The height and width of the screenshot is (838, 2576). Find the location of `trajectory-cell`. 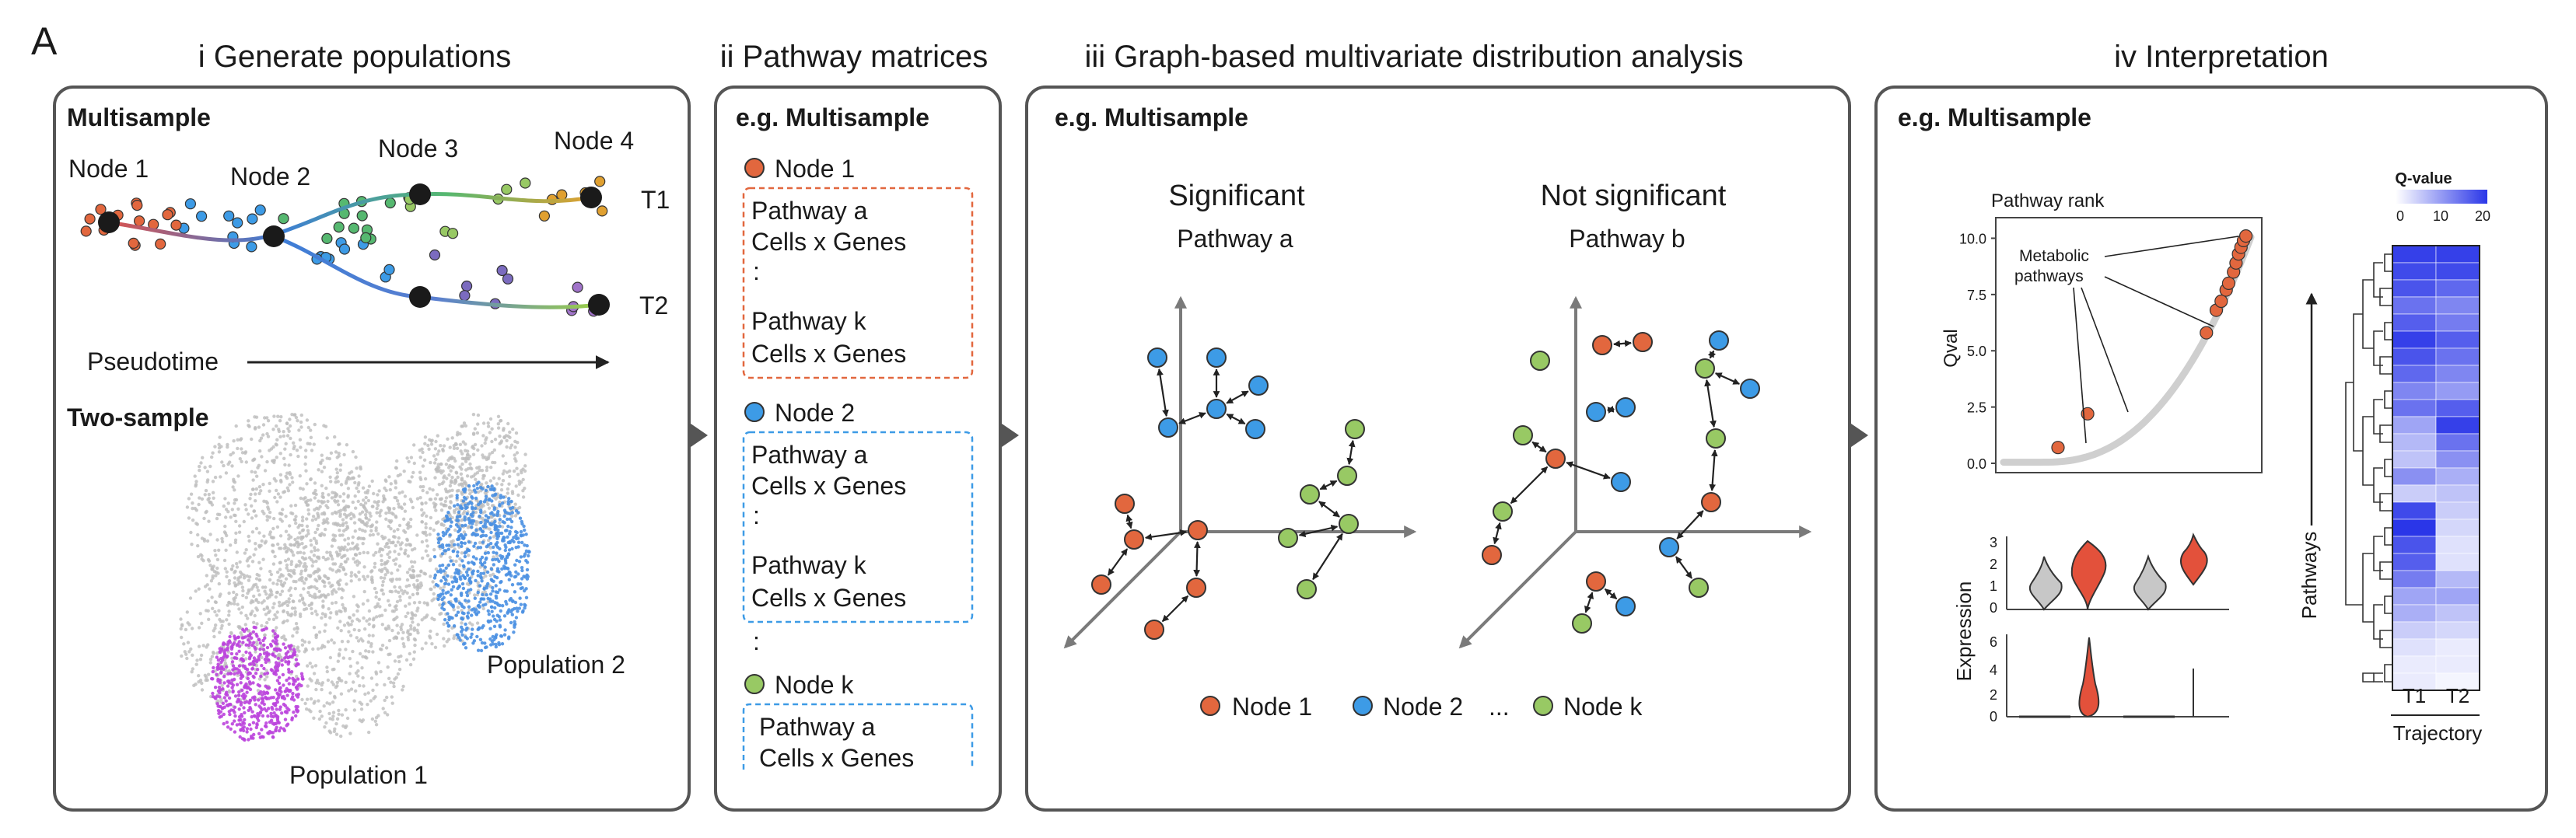

trajectory-cell is located at coordinates (603, 211).